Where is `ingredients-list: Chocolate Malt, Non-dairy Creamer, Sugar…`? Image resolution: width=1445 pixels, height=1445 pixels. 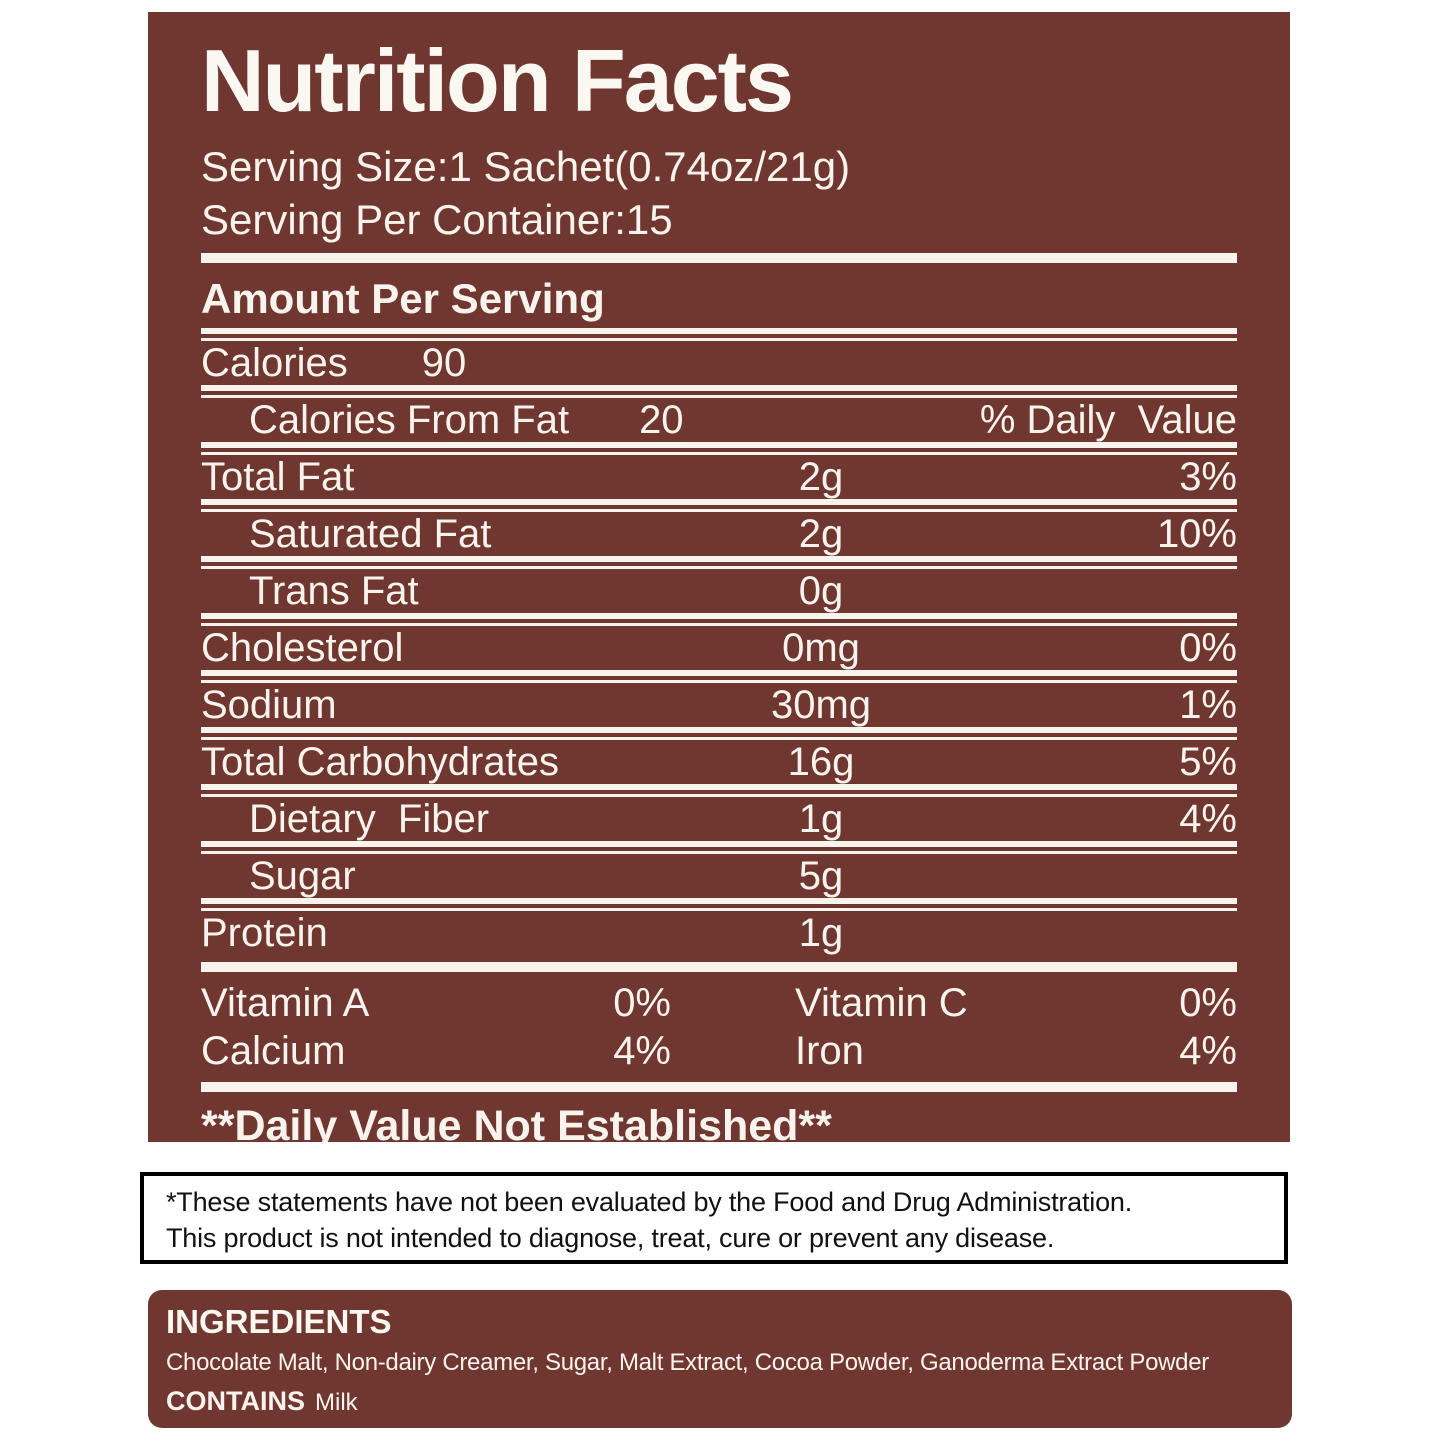
ingredients-list: Chocolate Malt, Non-dairy Creamer, Sugar… is located at coordinates (687, 1362).